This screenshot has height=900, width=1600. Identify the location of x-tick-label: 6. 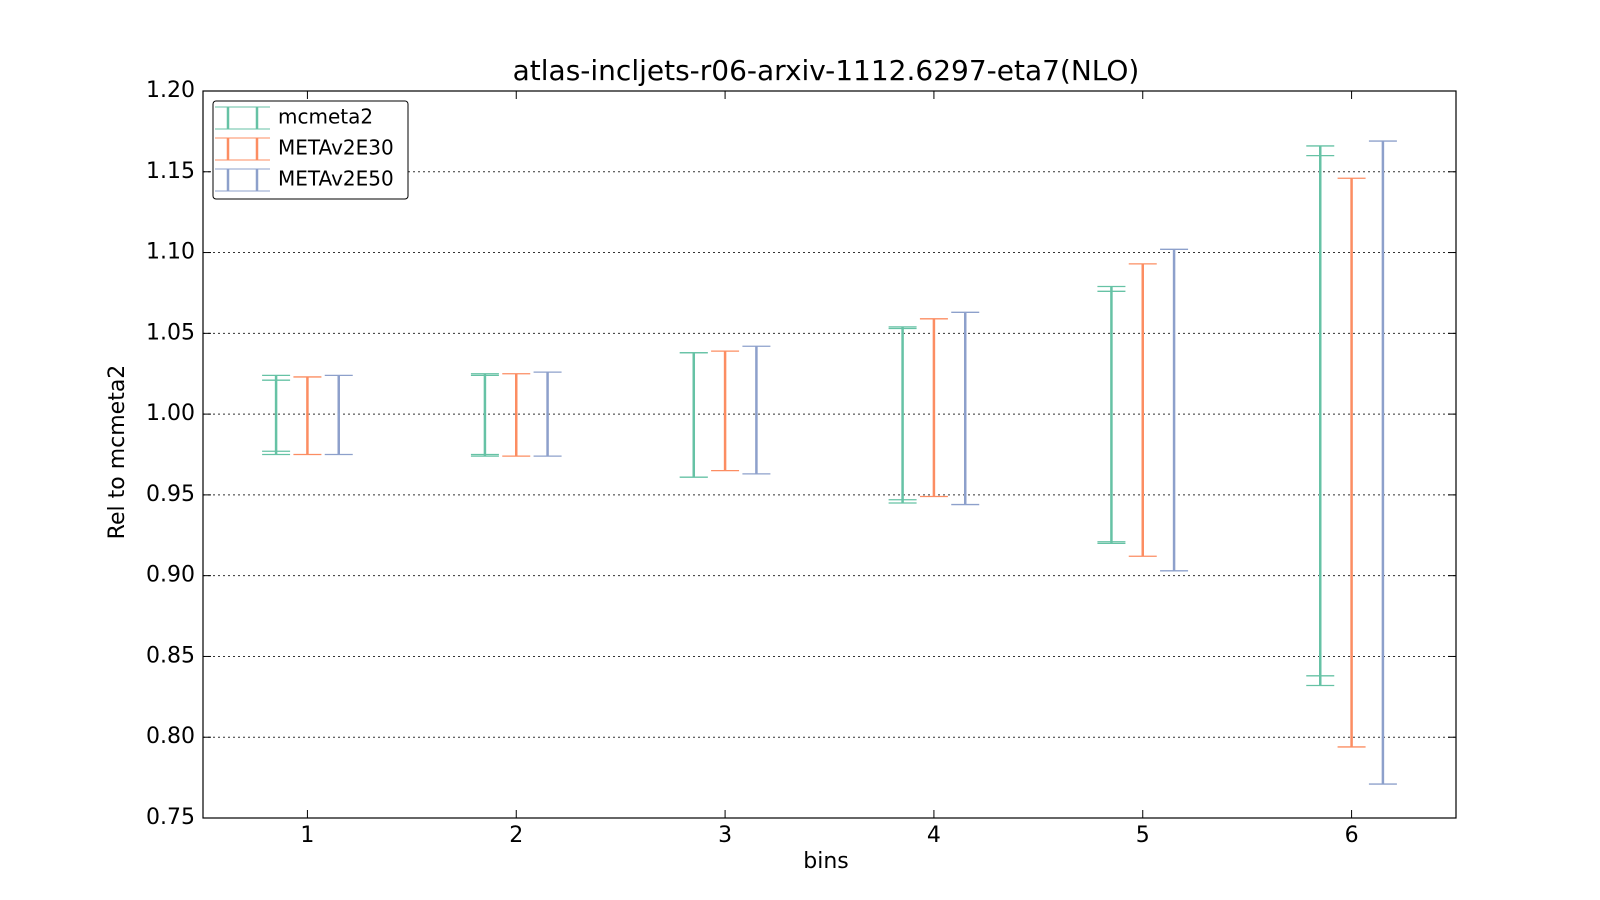
(1352, 835).